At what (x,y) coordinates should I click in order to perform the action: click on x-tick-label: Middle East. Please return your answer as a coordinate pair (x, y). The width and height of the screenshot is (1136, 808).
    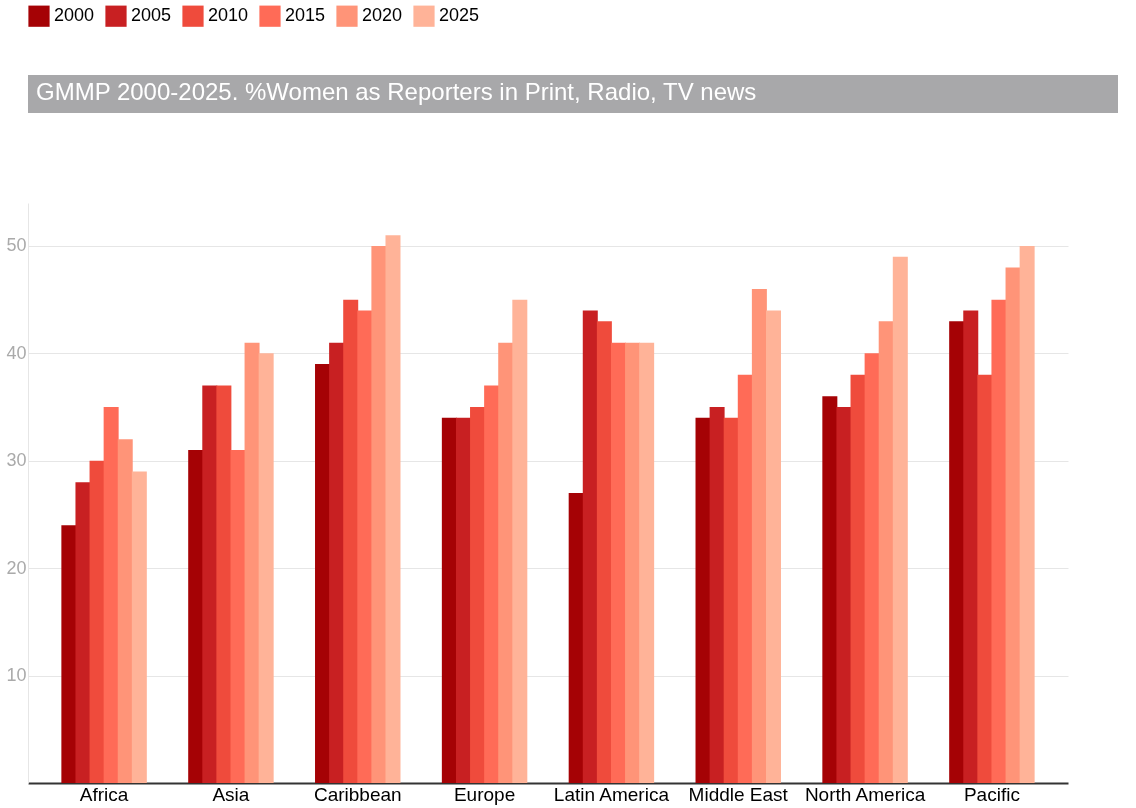
    Looking at the image, I should click on (738, 794).